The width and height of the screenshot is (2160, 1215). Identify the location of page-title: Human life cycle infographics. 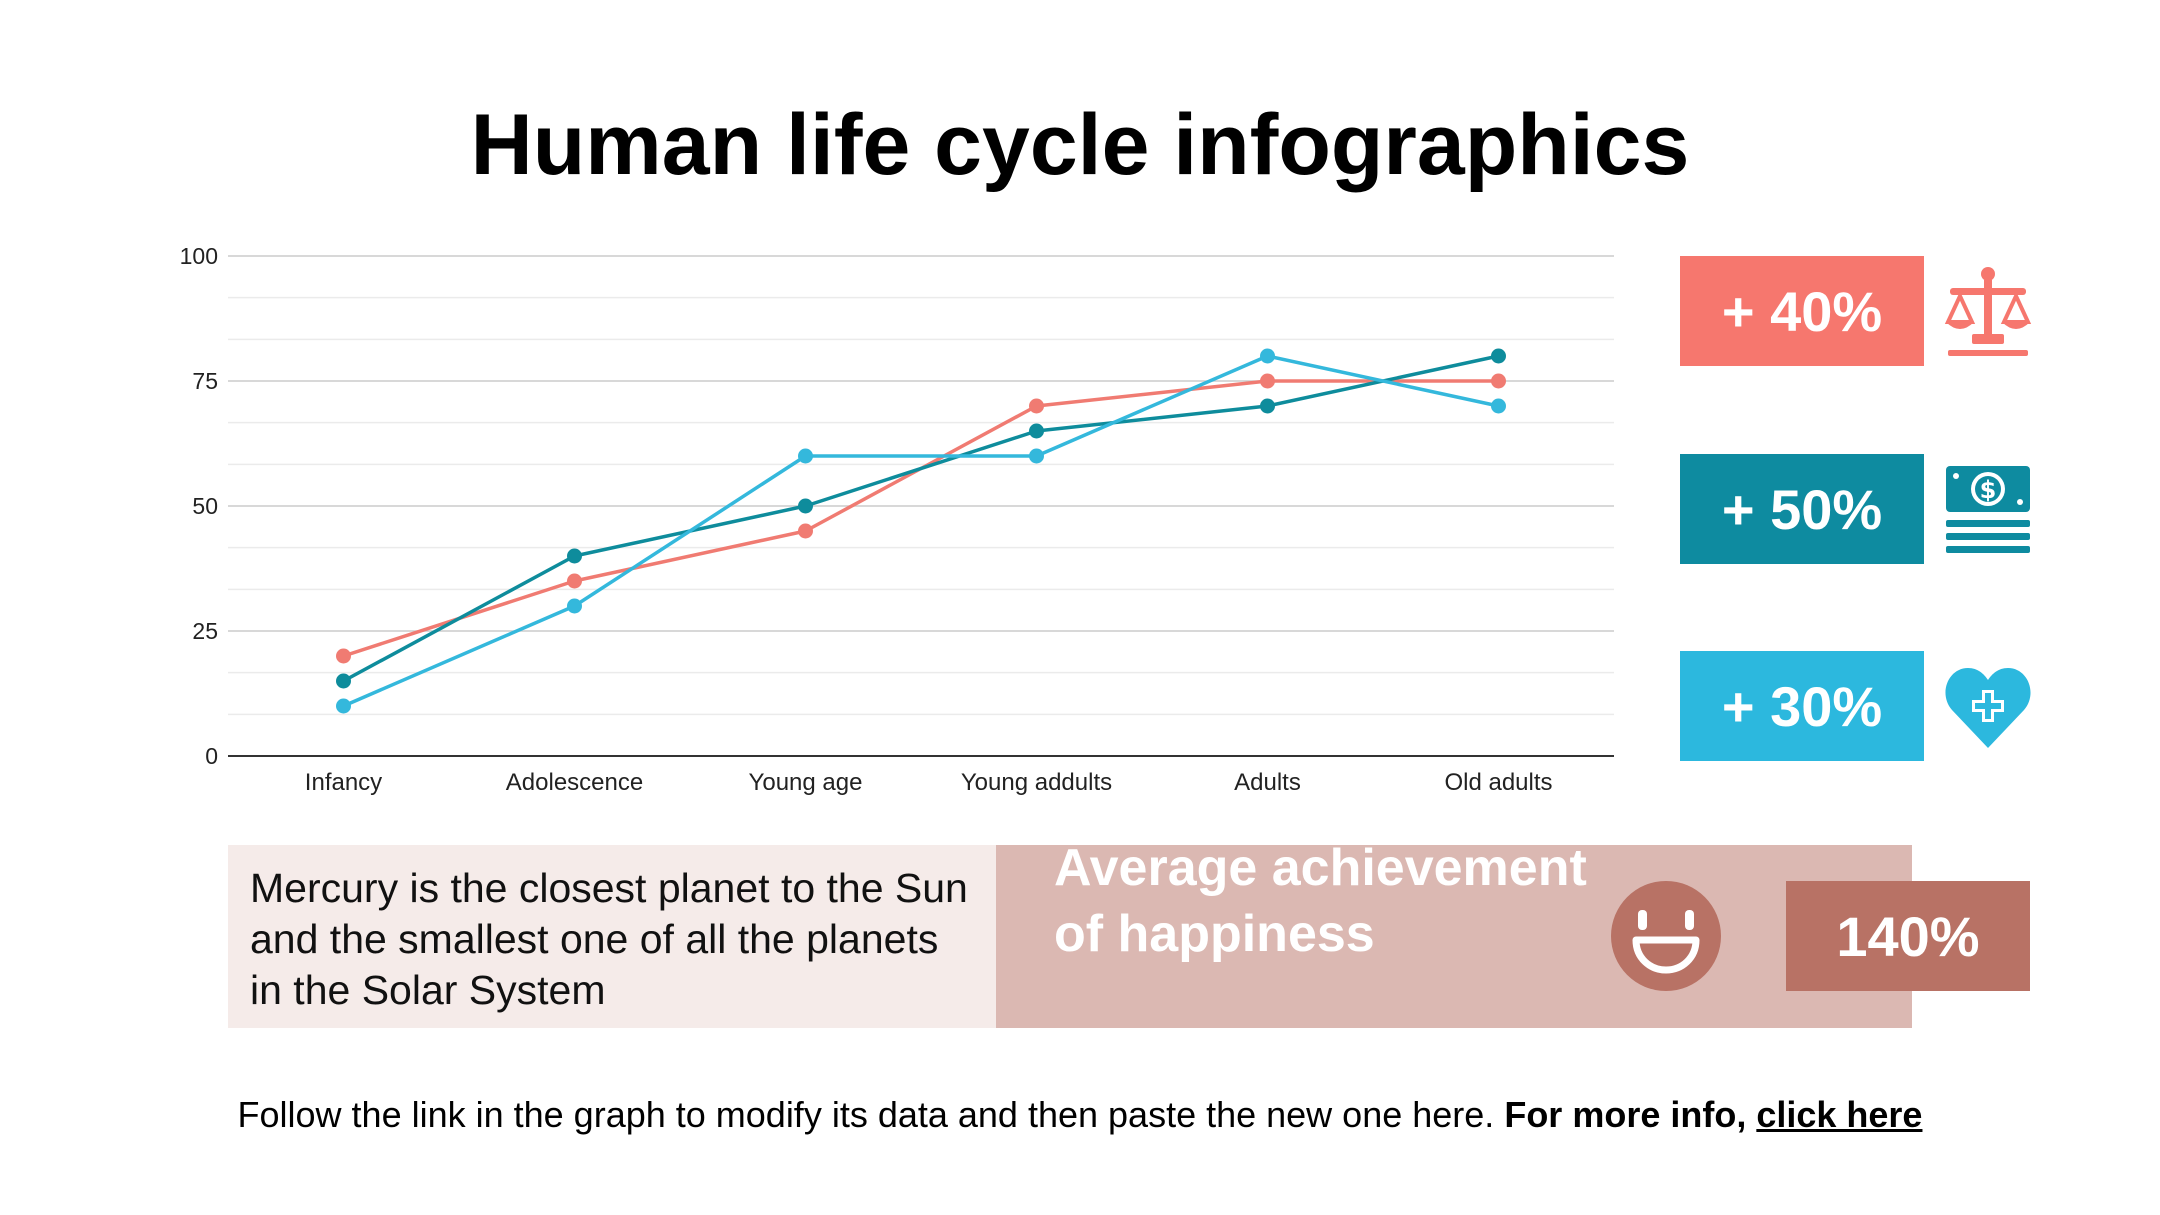
(1080, 145).